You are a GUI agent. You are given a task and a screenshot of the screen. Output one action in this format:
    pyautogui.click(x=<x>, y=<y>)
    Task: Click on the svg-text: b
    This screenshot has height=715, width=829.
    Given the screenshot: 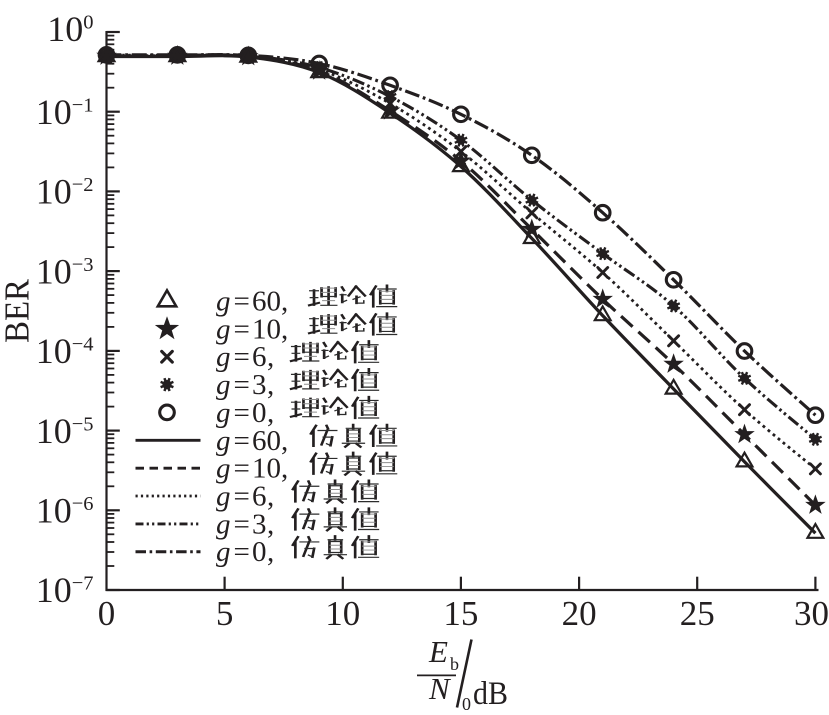 What is the action you would take?
    pyautogui.click(x=454, y=664)
    